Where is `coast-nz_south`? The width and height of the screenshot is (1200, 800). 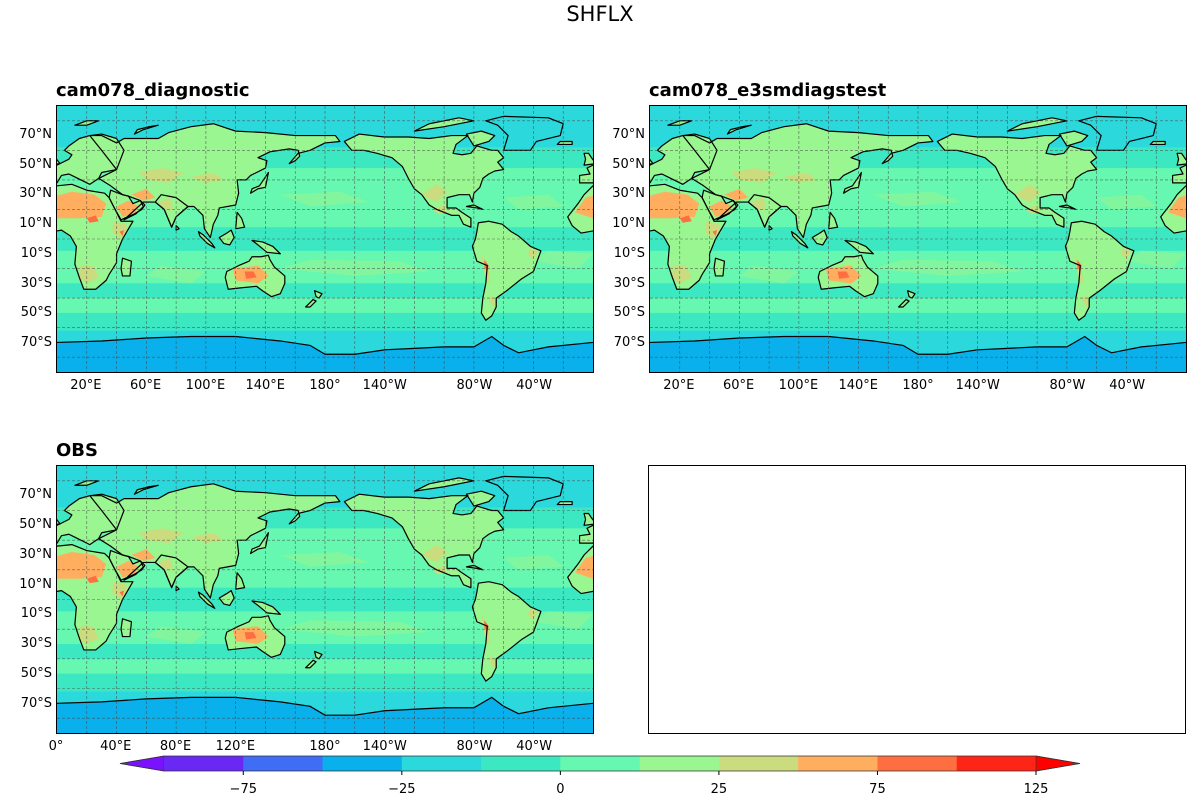 coast-nz_south is located at coordinates (311, 303).